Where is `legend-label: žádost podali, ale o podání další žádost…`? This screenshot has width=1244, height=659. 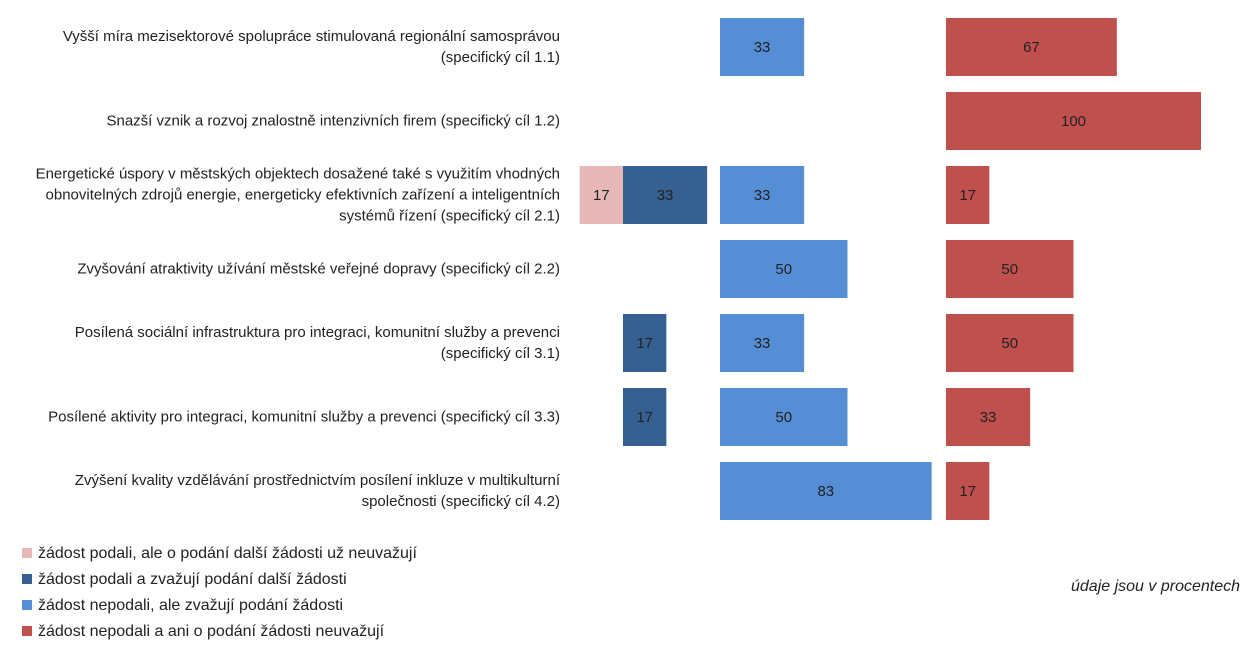
legend-label: žádost podali, ale o podání další žádost… is located at coordinates (227, 553).